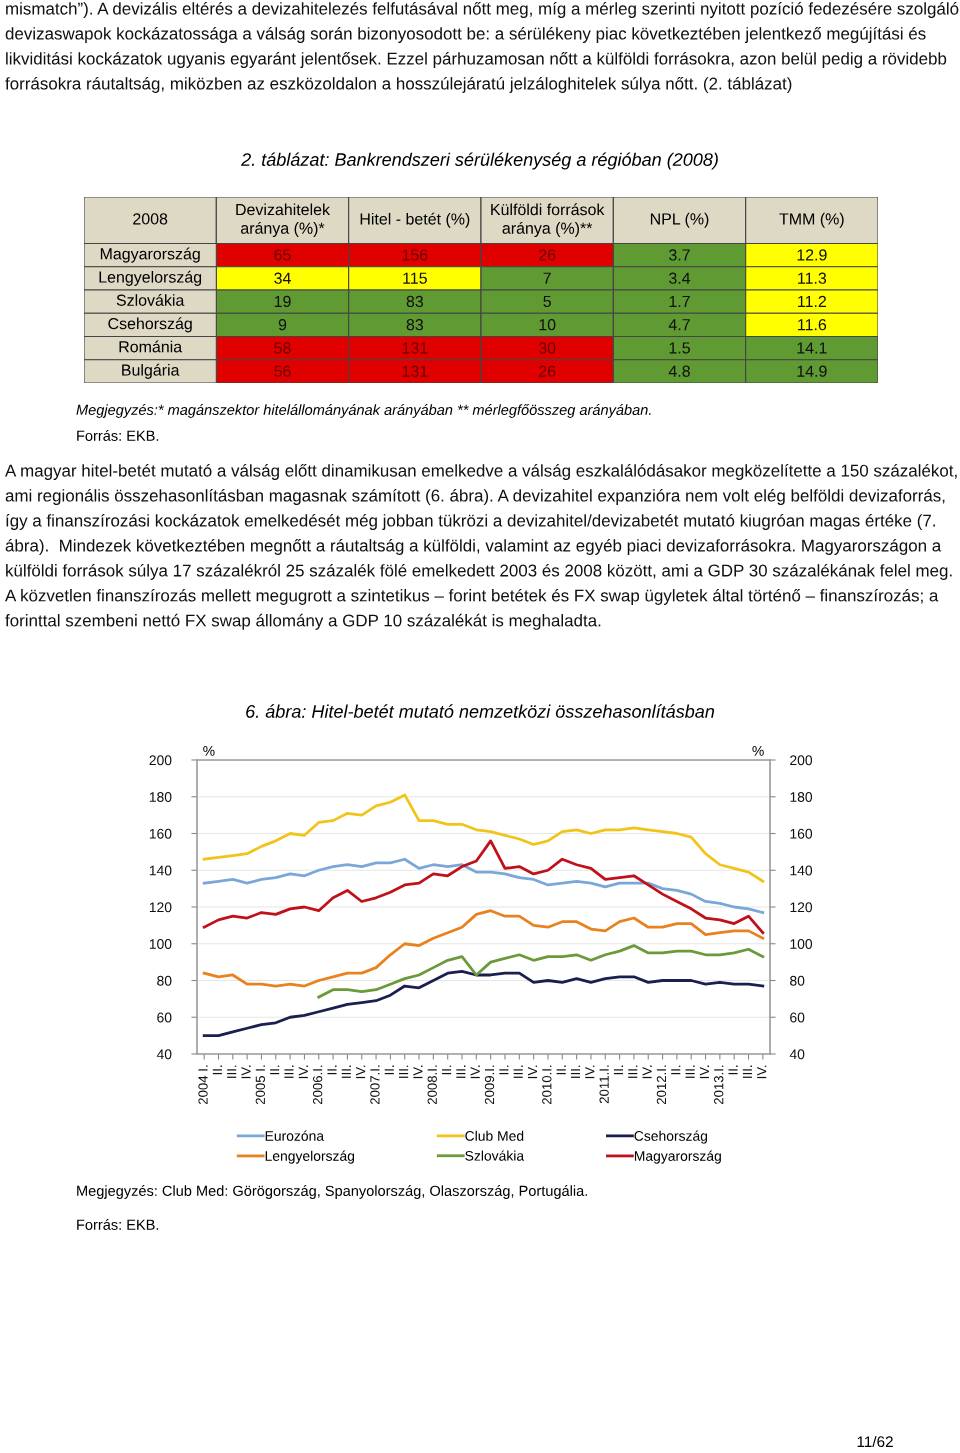 This screenshot has height=1453, width=960. I want to click on y-tick-label: 140, so click(160, 870).